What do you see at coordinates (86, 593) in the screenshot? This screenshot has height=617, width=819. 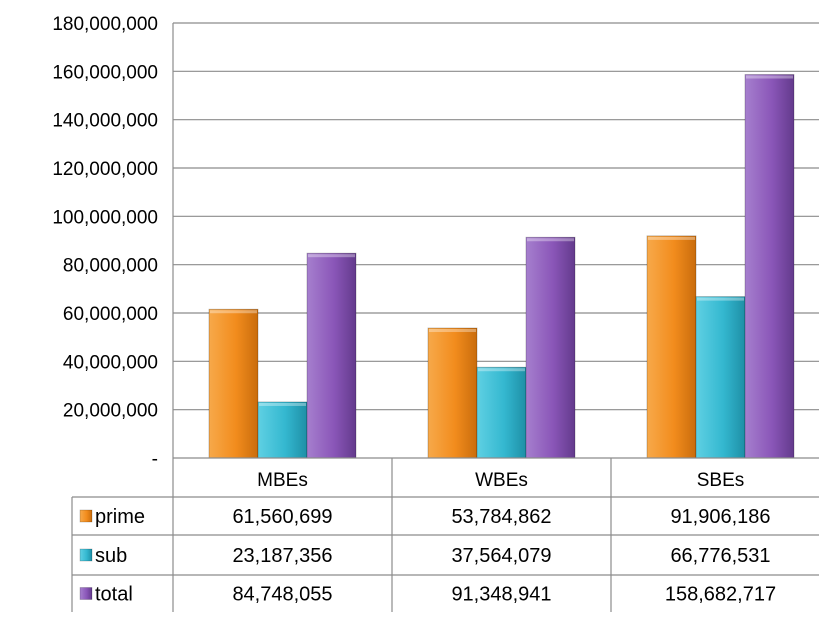 I see `legend-key-total` at bounding box center [86, 593].